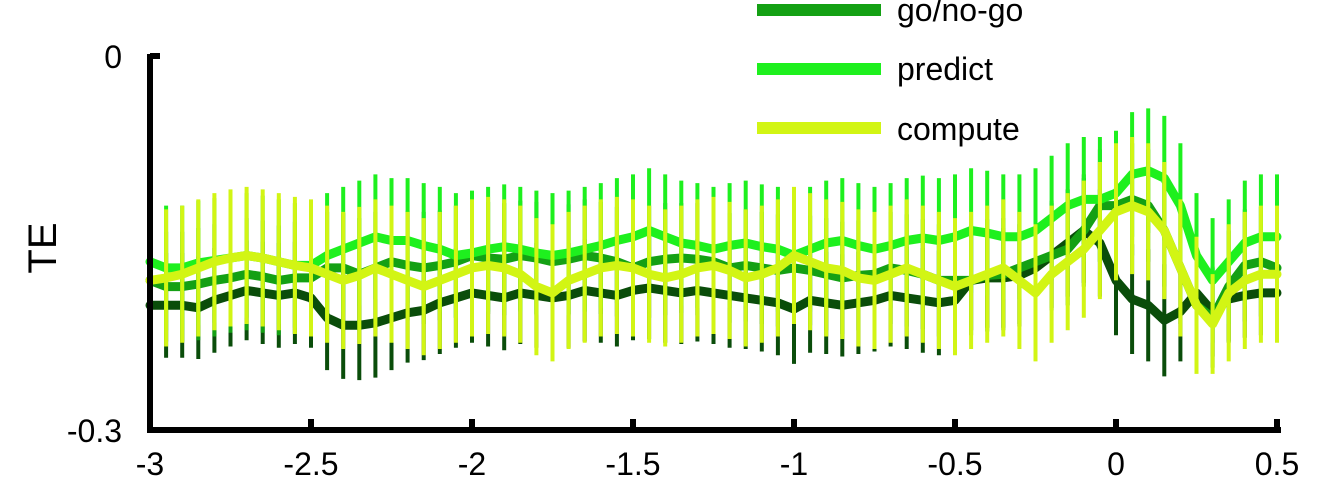 The height and width of the screenshot is (500, 1333). I want to click on x-tick-label: -3, so click(150, 464).